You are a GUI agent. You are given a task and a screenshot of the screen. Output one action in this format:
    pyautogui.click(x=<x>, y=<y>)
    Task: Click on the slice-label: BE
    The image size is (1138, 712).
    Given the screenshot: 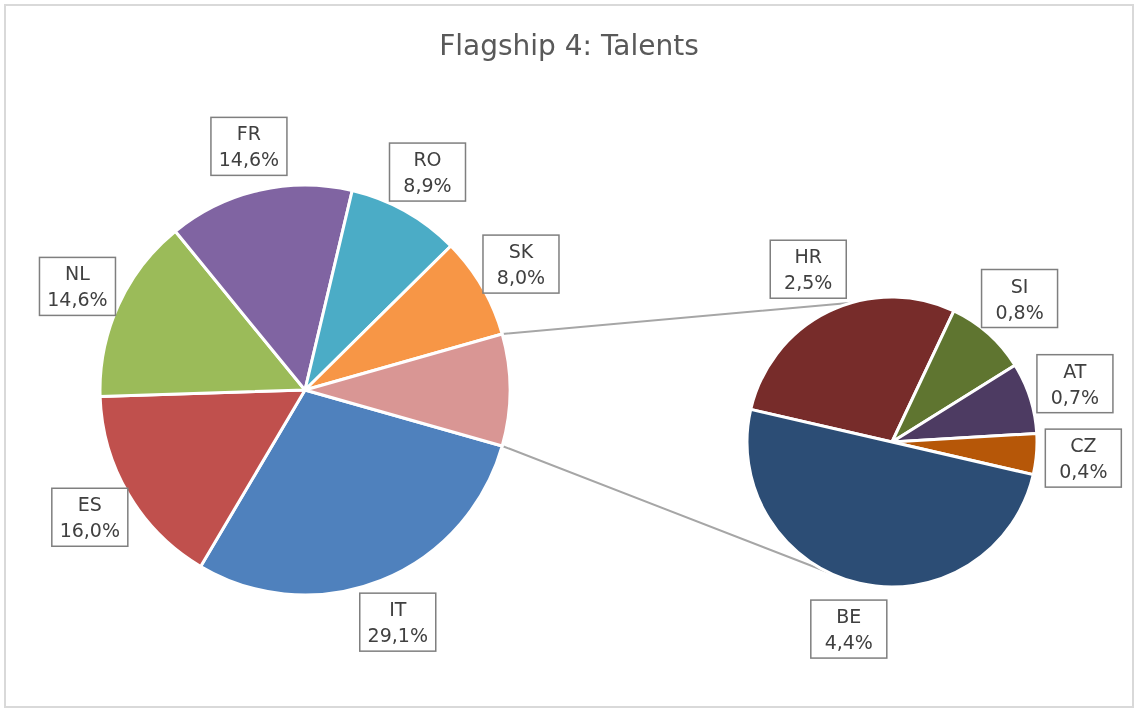 What is the action you would take?
    pyautogui.click(x=849, y=616)
    